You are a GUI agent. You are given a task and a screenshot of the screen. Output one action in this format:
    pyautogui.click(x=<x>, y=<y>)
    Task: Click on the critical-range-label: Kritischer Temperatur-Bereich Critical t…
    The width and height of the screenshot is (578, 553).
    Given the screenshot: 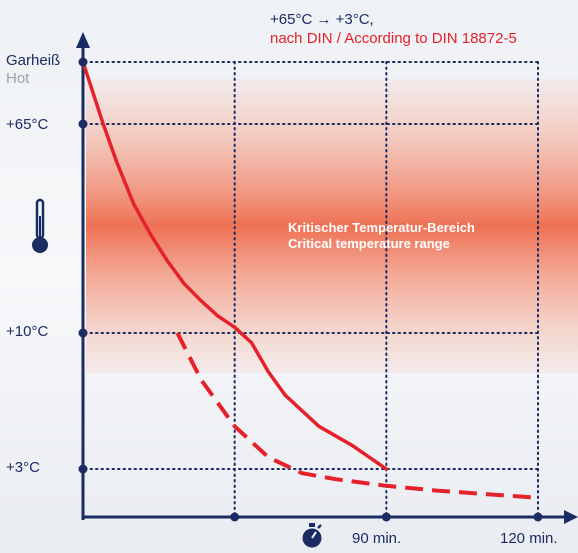 What is the action you would take?
    pyautogui.click(x=381, y=236)
    